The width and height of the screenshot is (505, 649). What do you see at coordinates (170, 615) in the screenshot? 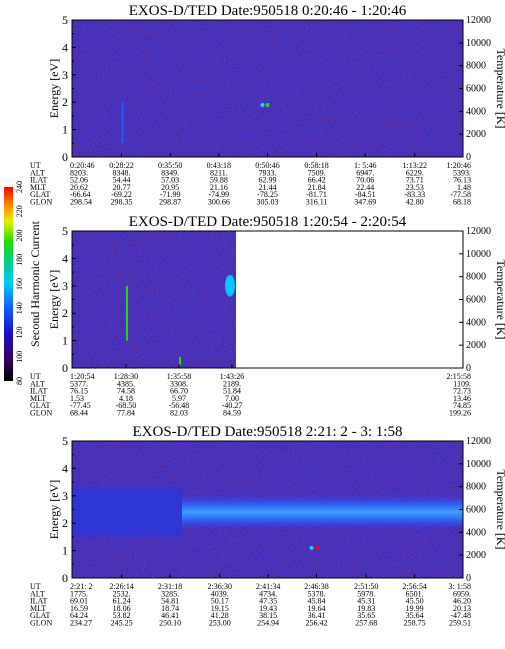
I see `ephemeris-value: 46.41` at bounding box center [170, 615].